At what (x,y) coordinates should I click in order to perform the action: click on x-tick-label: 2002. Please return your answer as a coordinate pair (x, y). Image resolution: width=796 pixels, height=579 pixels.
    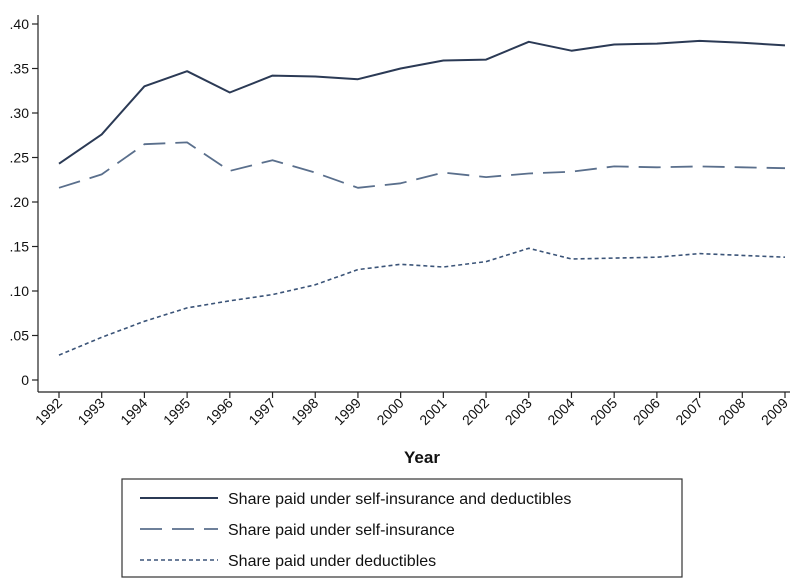
    Looking at the image, I should click on (475, 411).